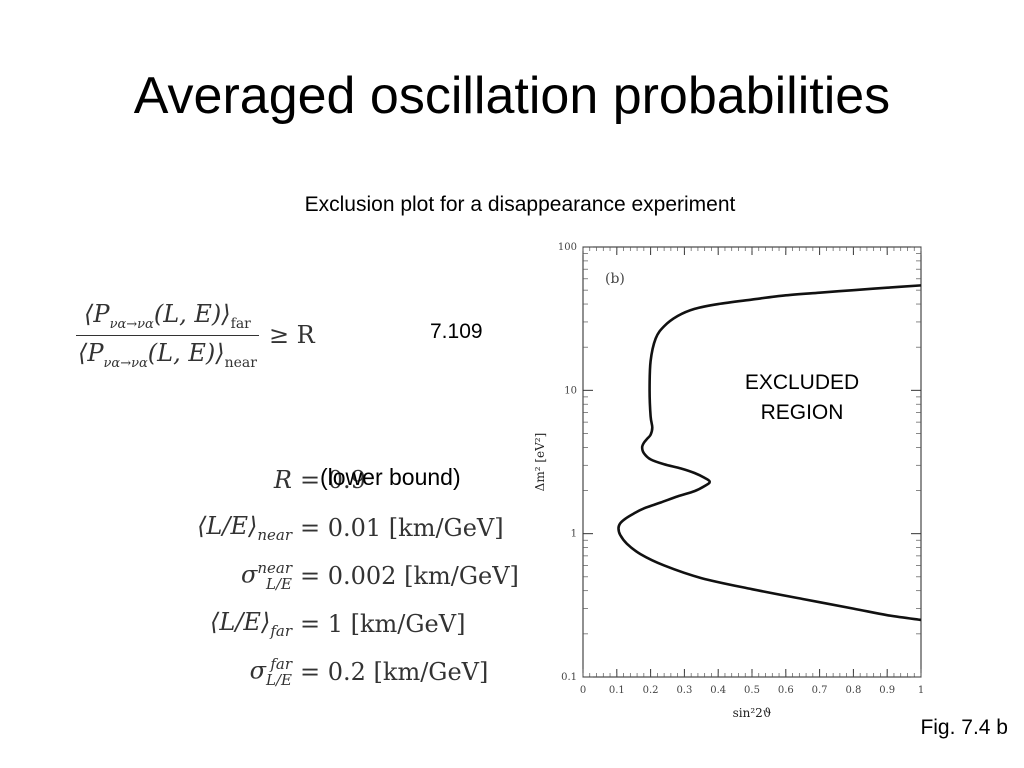  What do you see at coordinates (338, 624) in the screenshot?
I see `parameter-row: ⟨L/E⟩far = 1 [km/GeV]` at bounding box center [338, 624].